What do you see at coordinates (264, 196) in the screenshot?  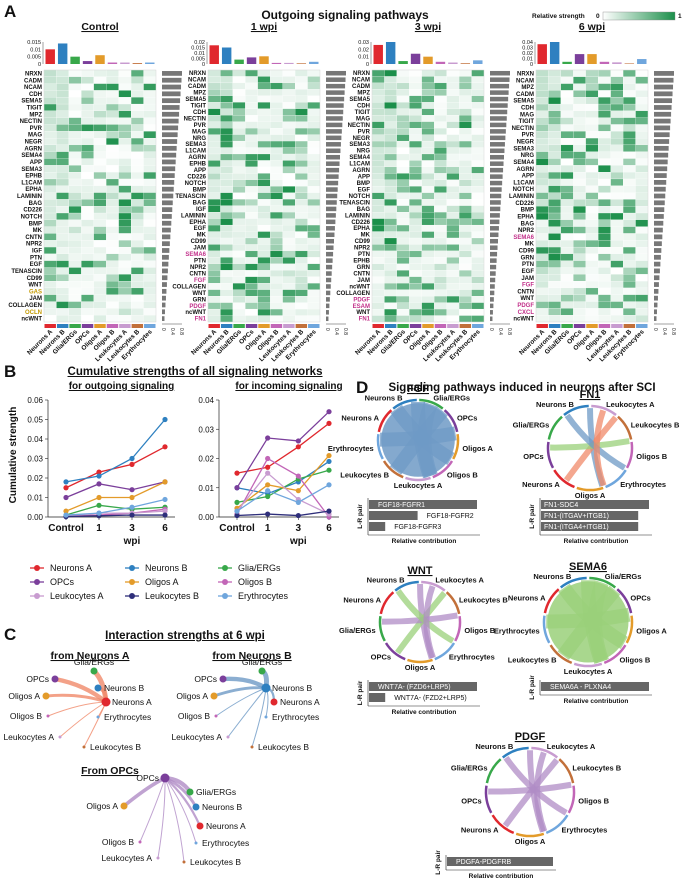 I see `heatmap-frame` at bounding box center [264, 196].